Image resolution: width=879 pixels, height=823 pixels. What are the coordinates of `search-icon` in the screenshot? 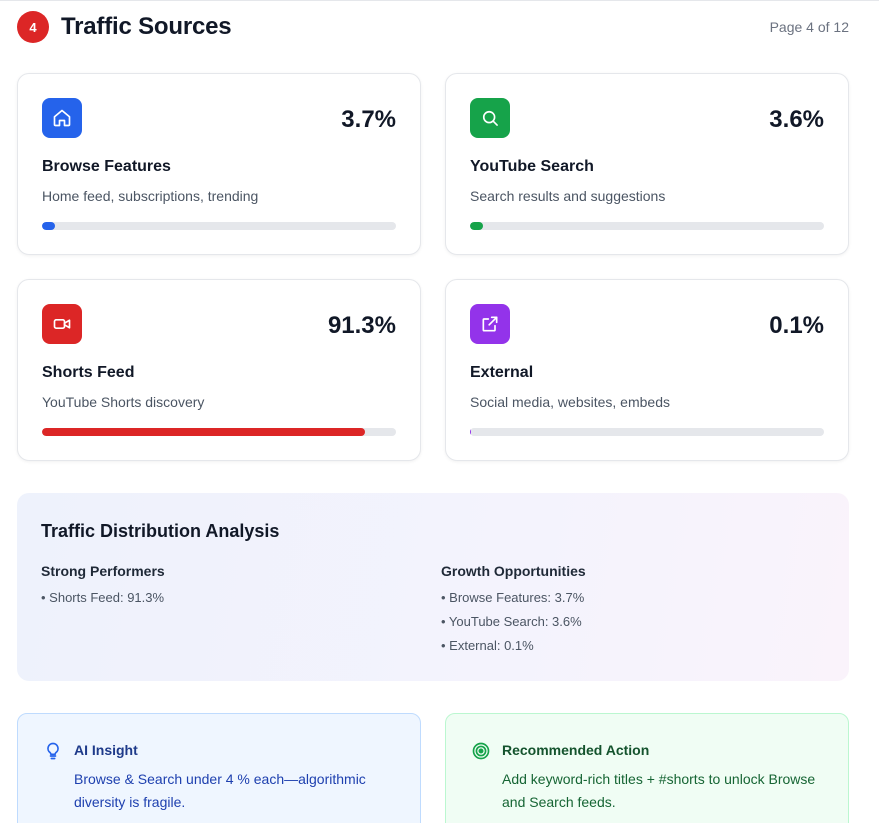 It's located at (490, 118).